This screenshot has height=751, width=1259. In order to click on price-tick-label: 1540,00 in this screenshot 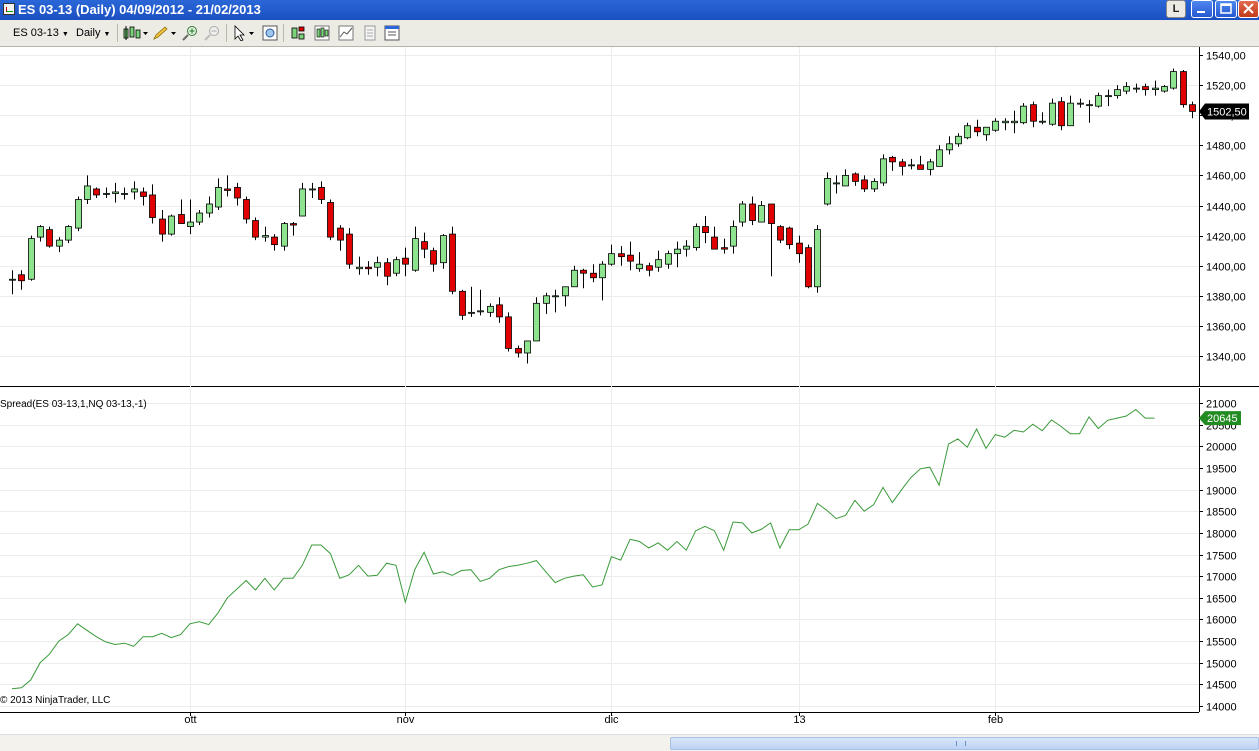, I will do `click(1226, 57)`.